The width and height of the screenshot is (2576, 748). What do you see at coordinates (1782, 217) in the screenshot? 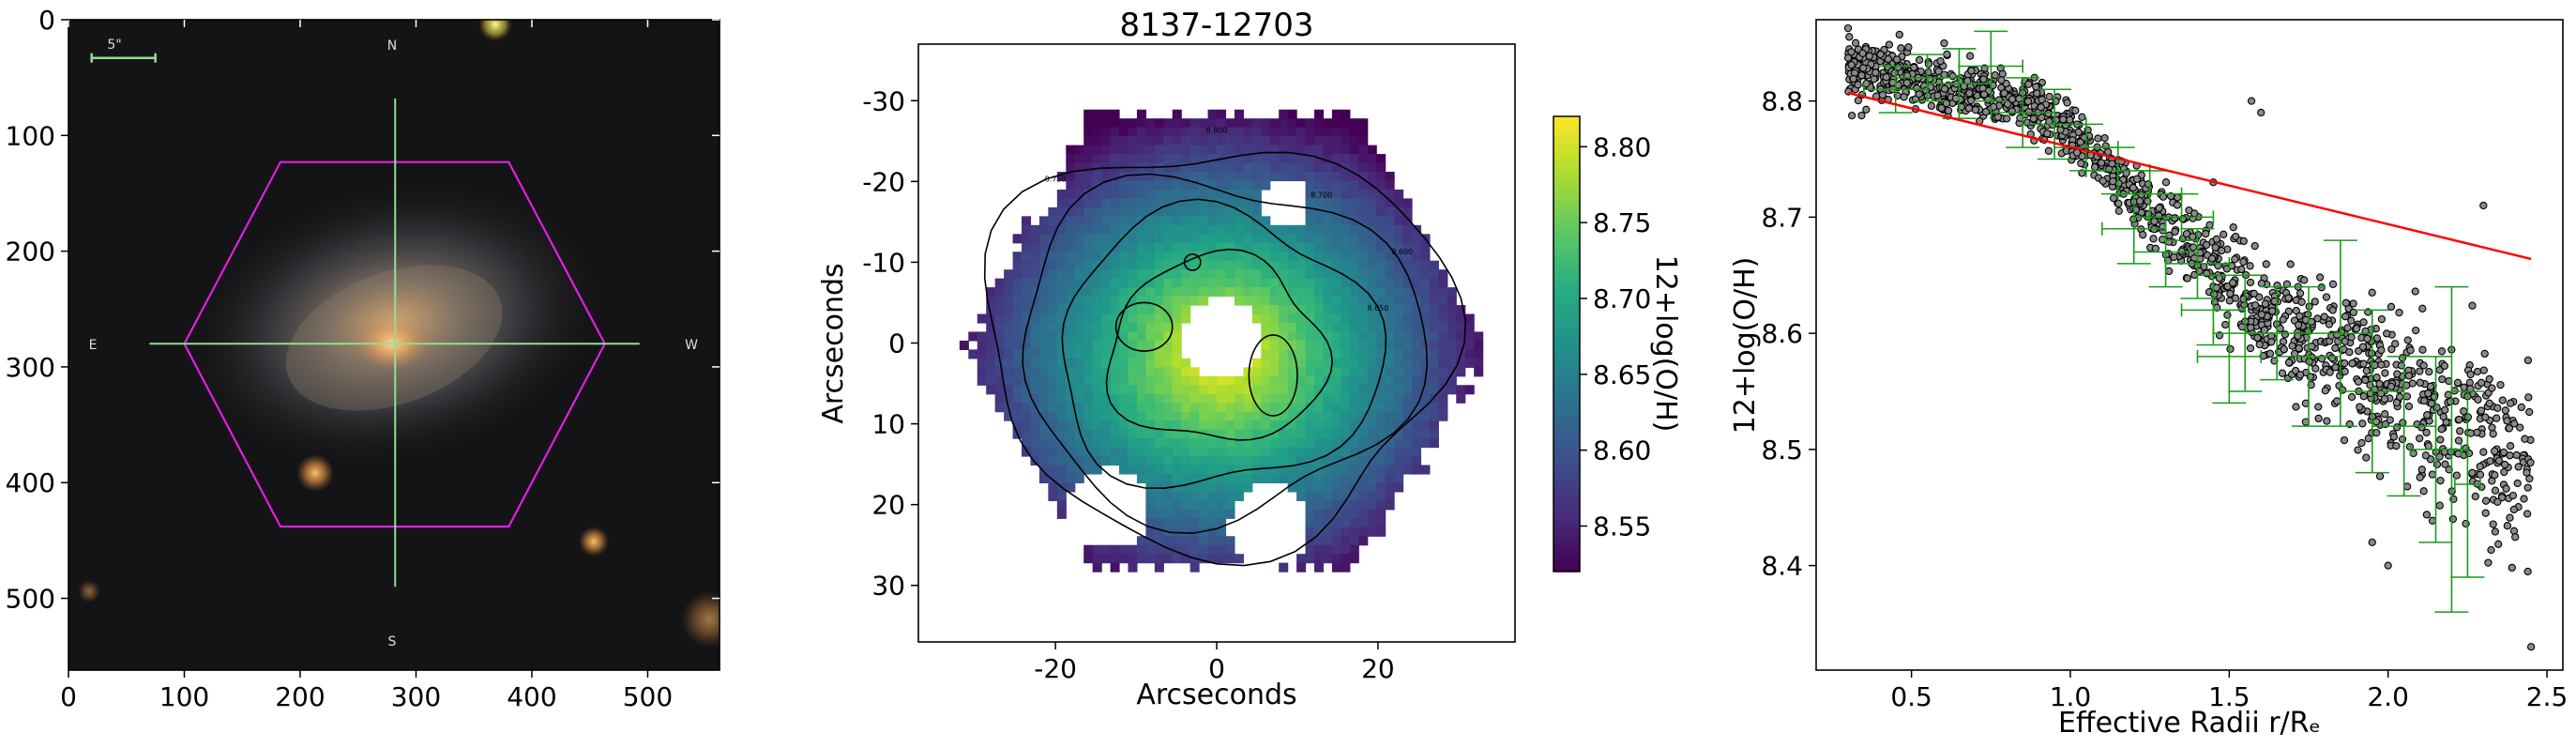
I see `y-tick-label: 8.7` at bounding box center [1782, 217].